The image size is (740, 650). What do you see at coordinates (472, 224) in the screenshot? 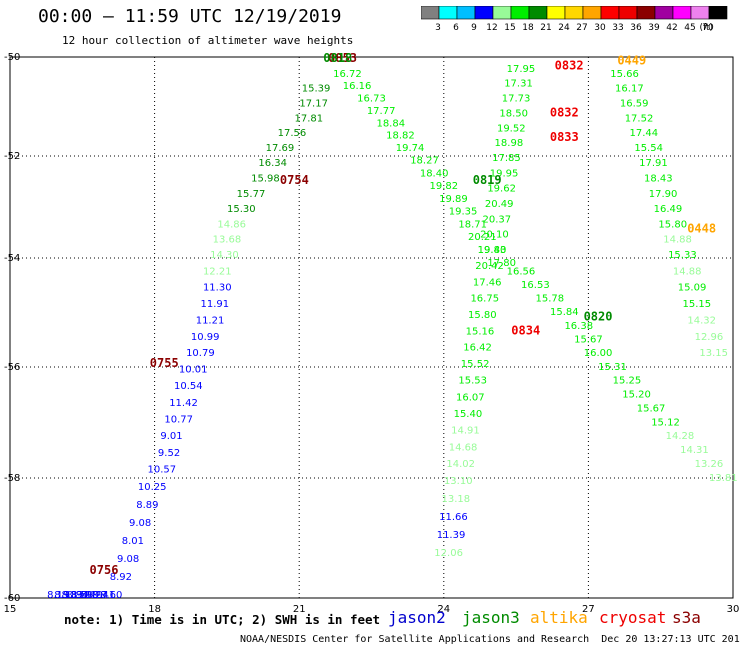
I see `wave-height-reading: 18.71` at bounding box center [472, 224].